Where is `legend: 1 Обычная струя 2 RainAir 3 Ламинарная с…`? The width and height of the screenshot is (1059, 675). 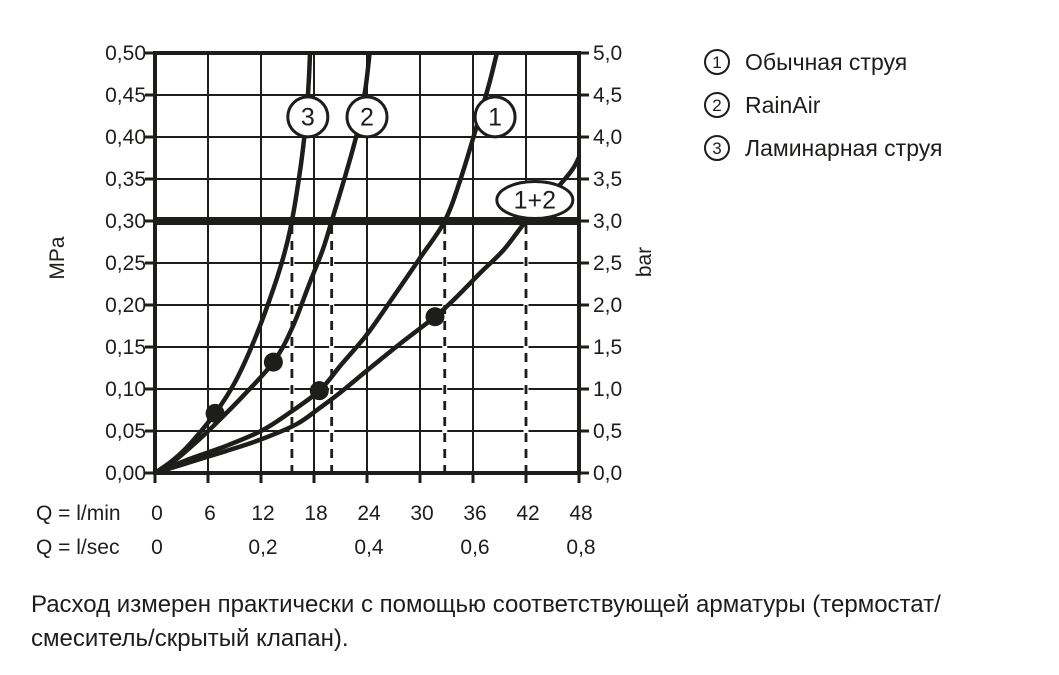 legend: 1 Обычная струя 2 RainAir 3 Ламинарная с… is located at coordinates (823, 113).